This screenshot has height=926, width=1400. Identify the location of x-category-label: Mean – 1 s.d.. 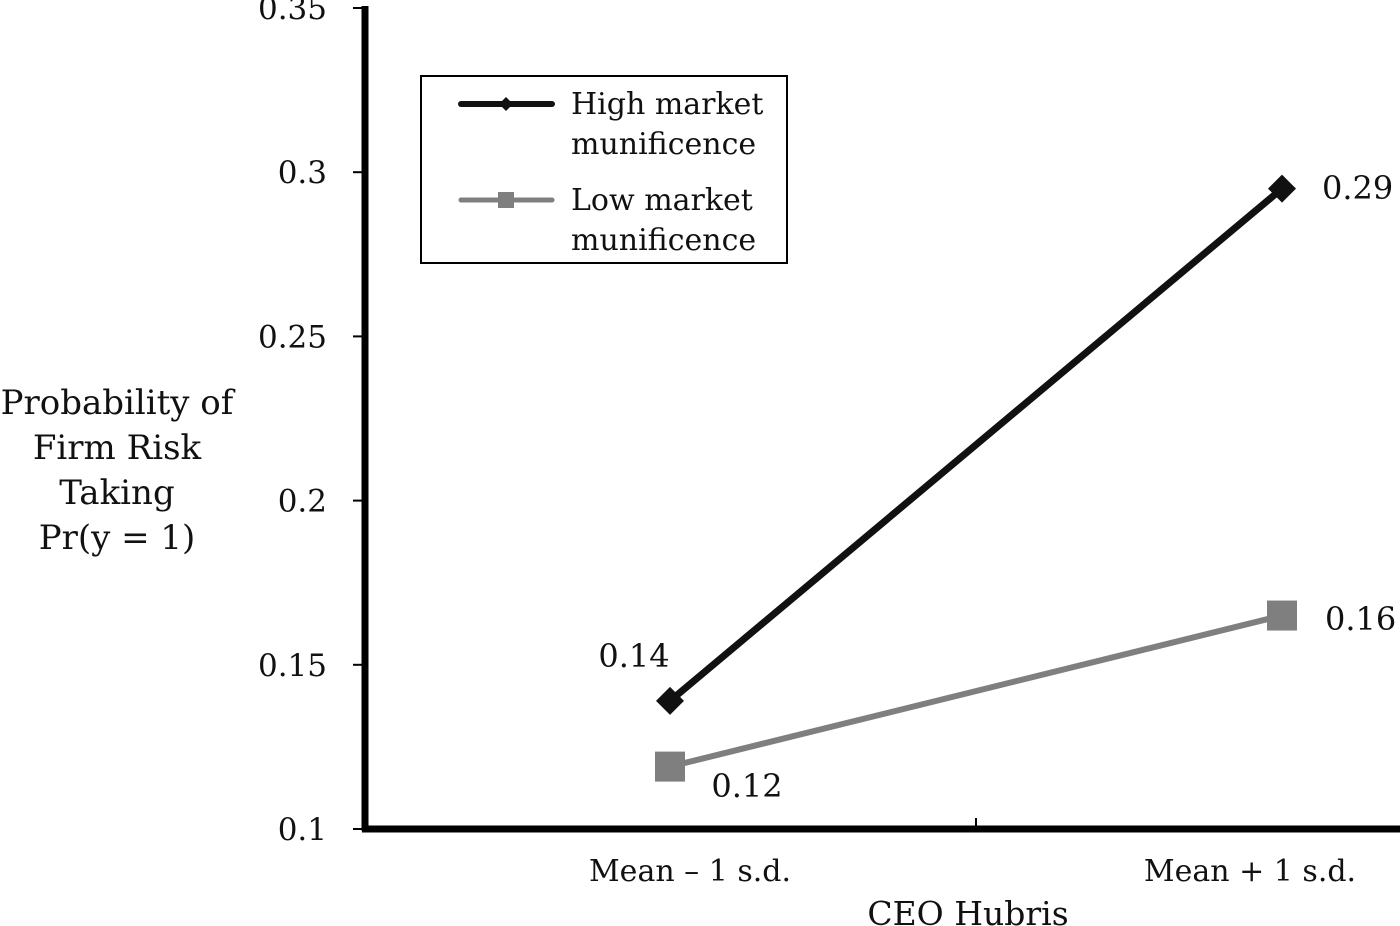
(690, 871).